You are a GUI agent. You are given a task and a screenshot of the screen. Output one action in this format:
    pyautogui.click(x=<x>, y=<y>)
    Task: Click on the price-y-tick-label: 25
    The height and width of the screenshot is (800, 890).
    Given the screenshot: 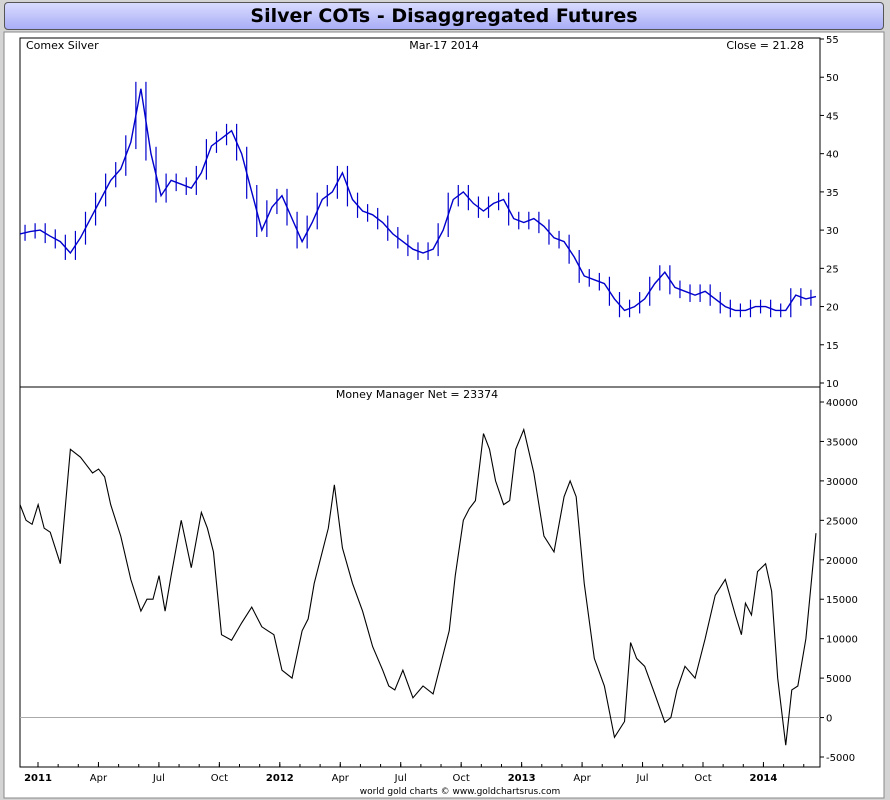 What is the action you would take?
    pyautogui.click(x=832, y=269)
    